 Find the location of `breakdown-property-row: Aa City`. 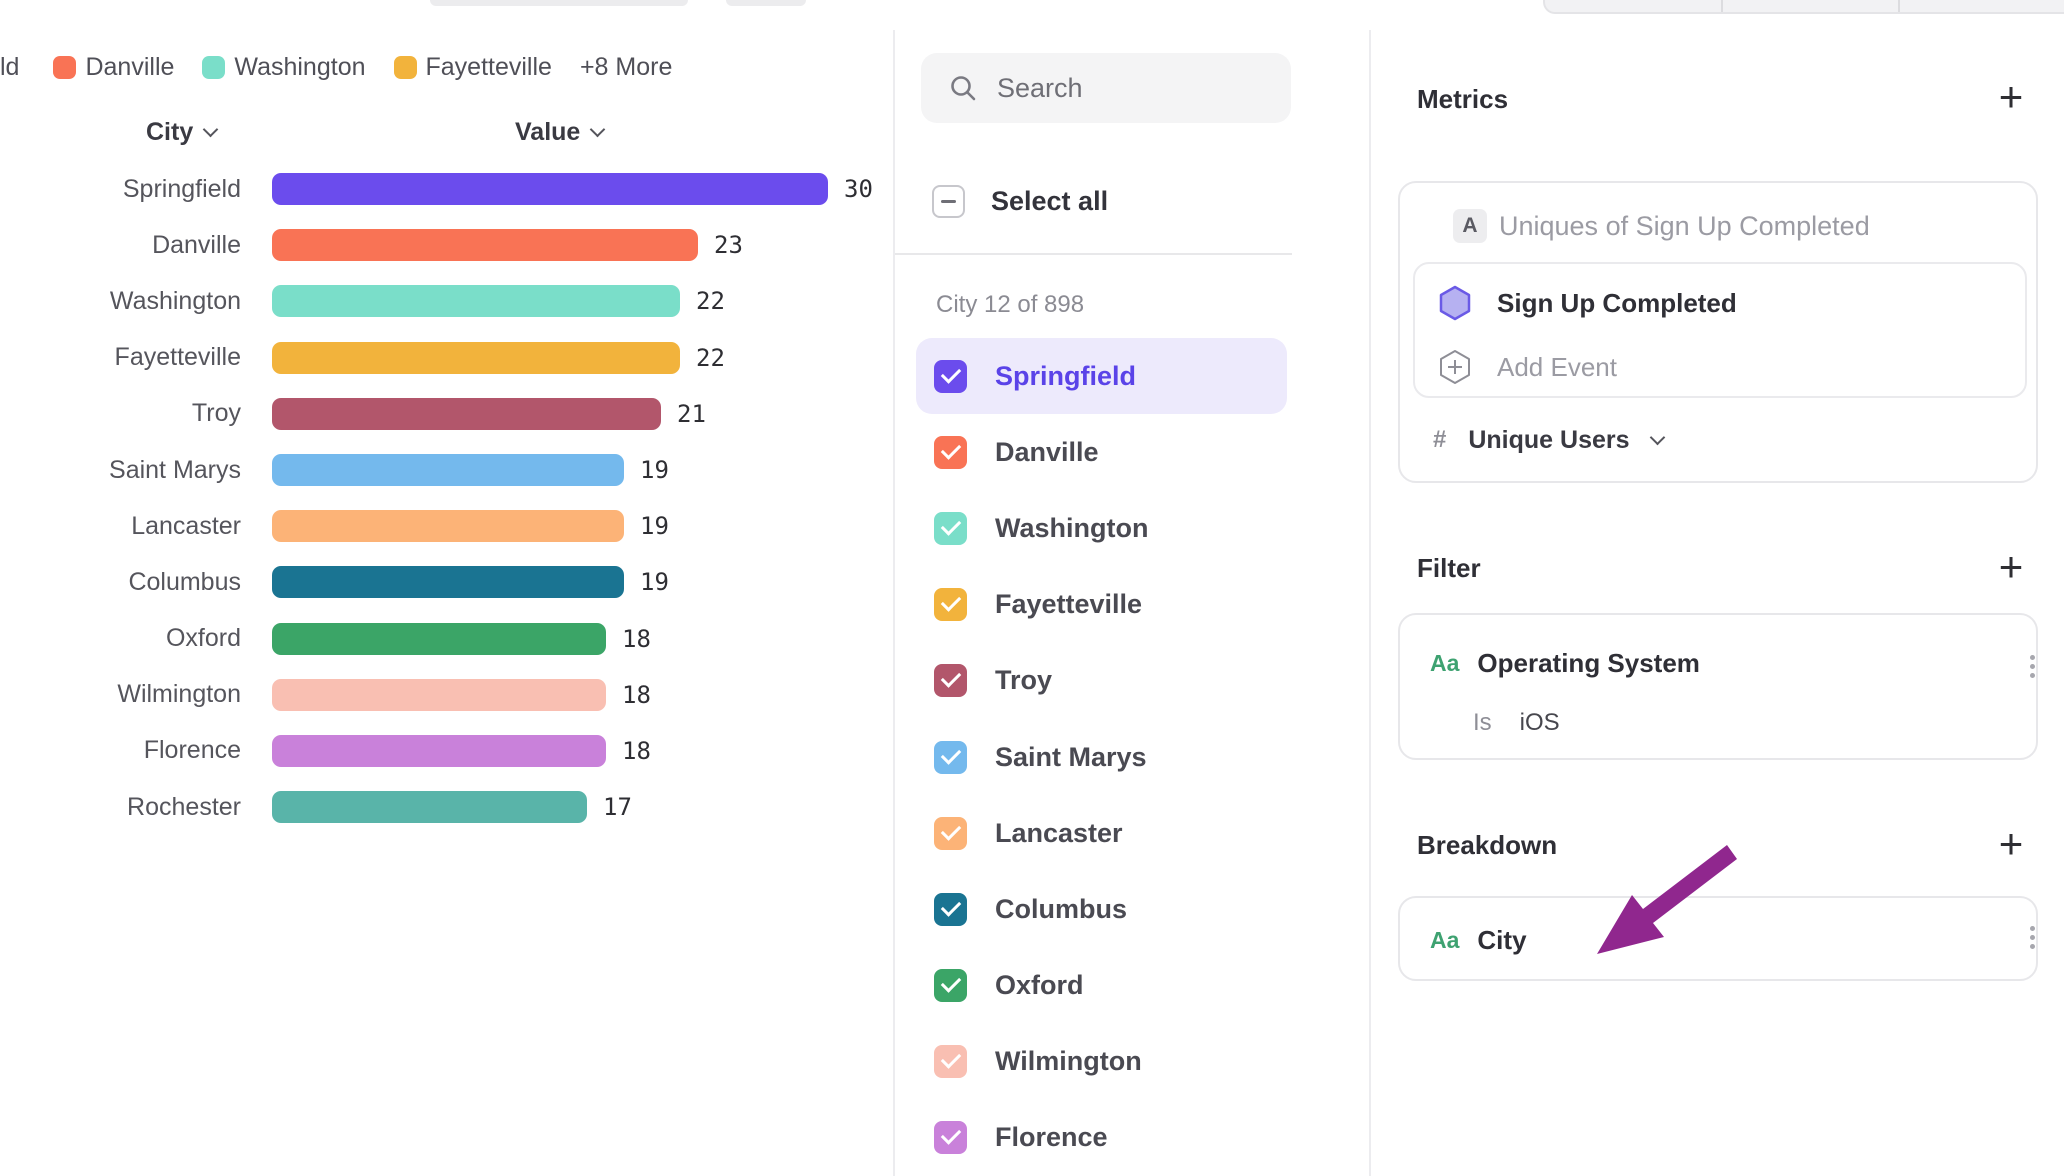

breakdown-property-row: Aa City is located at coordinates (1478, 940).